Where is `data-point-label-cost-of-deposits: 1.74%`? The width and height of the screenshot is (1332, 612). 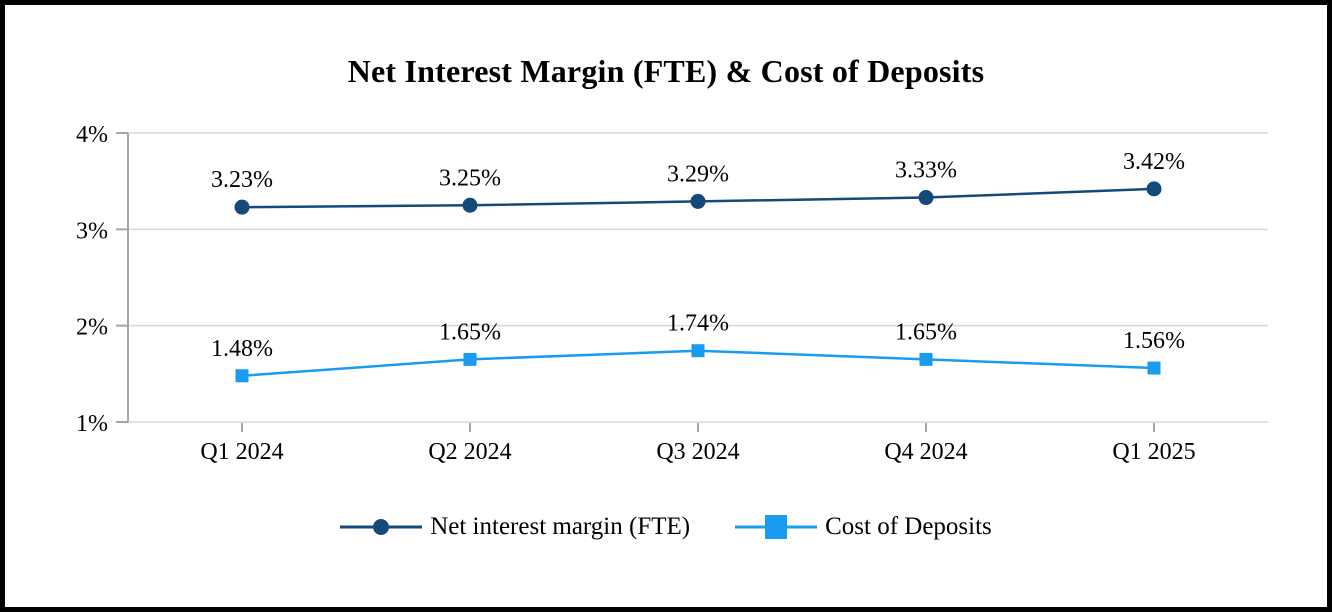
data-point-label-cost-of-deposits: 1.74% is located at coordinates (698, 324).